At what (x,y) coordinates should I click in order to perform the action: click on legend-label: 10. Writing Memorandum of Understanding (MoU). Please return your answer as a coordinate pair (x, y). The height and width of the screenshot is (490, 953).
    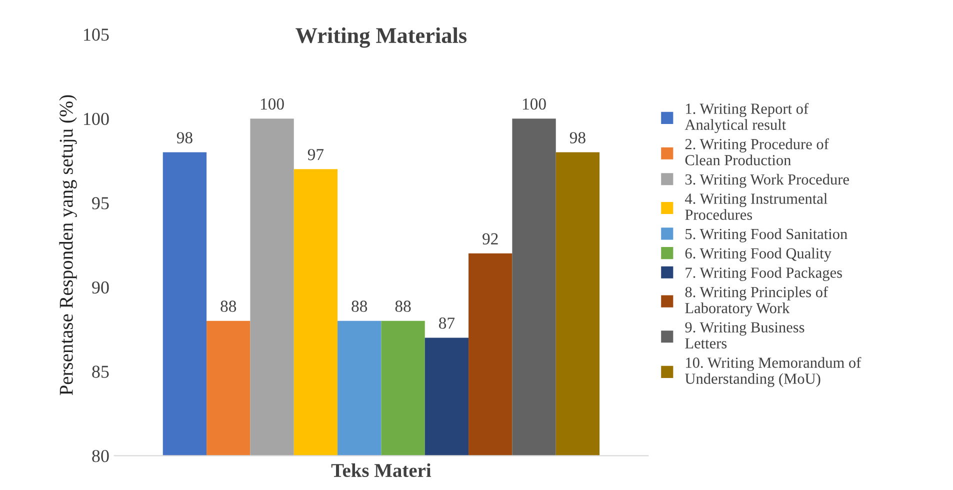
    Looking at the image, I should click on (773, 372).